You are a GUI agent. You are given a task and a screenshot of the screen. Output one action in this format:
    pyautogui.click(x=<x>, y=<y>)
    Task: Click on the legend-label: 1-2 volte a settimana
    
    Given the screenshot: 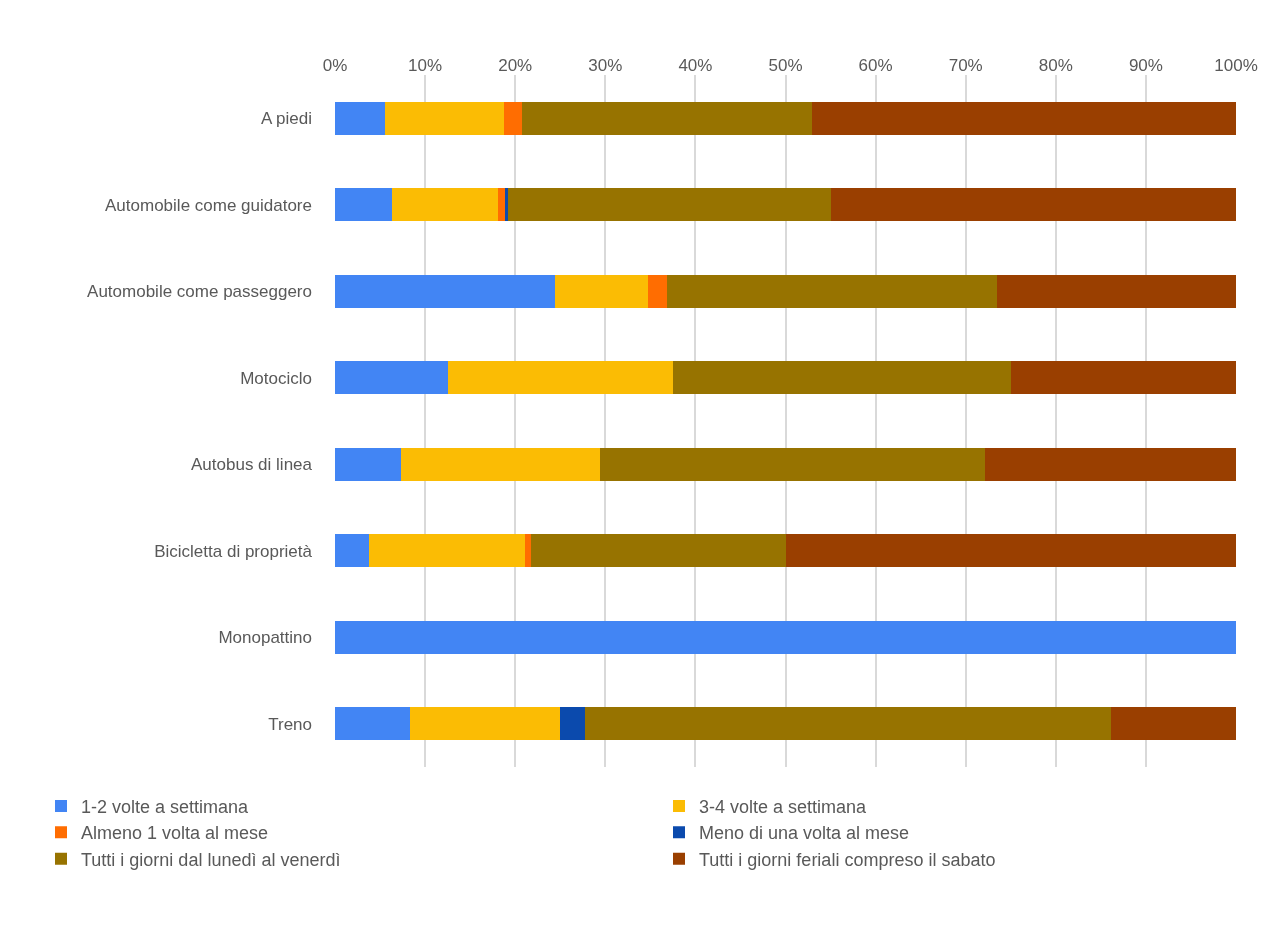 What is the action you would take?
    pyautogui.click(x=165, y=806)
    